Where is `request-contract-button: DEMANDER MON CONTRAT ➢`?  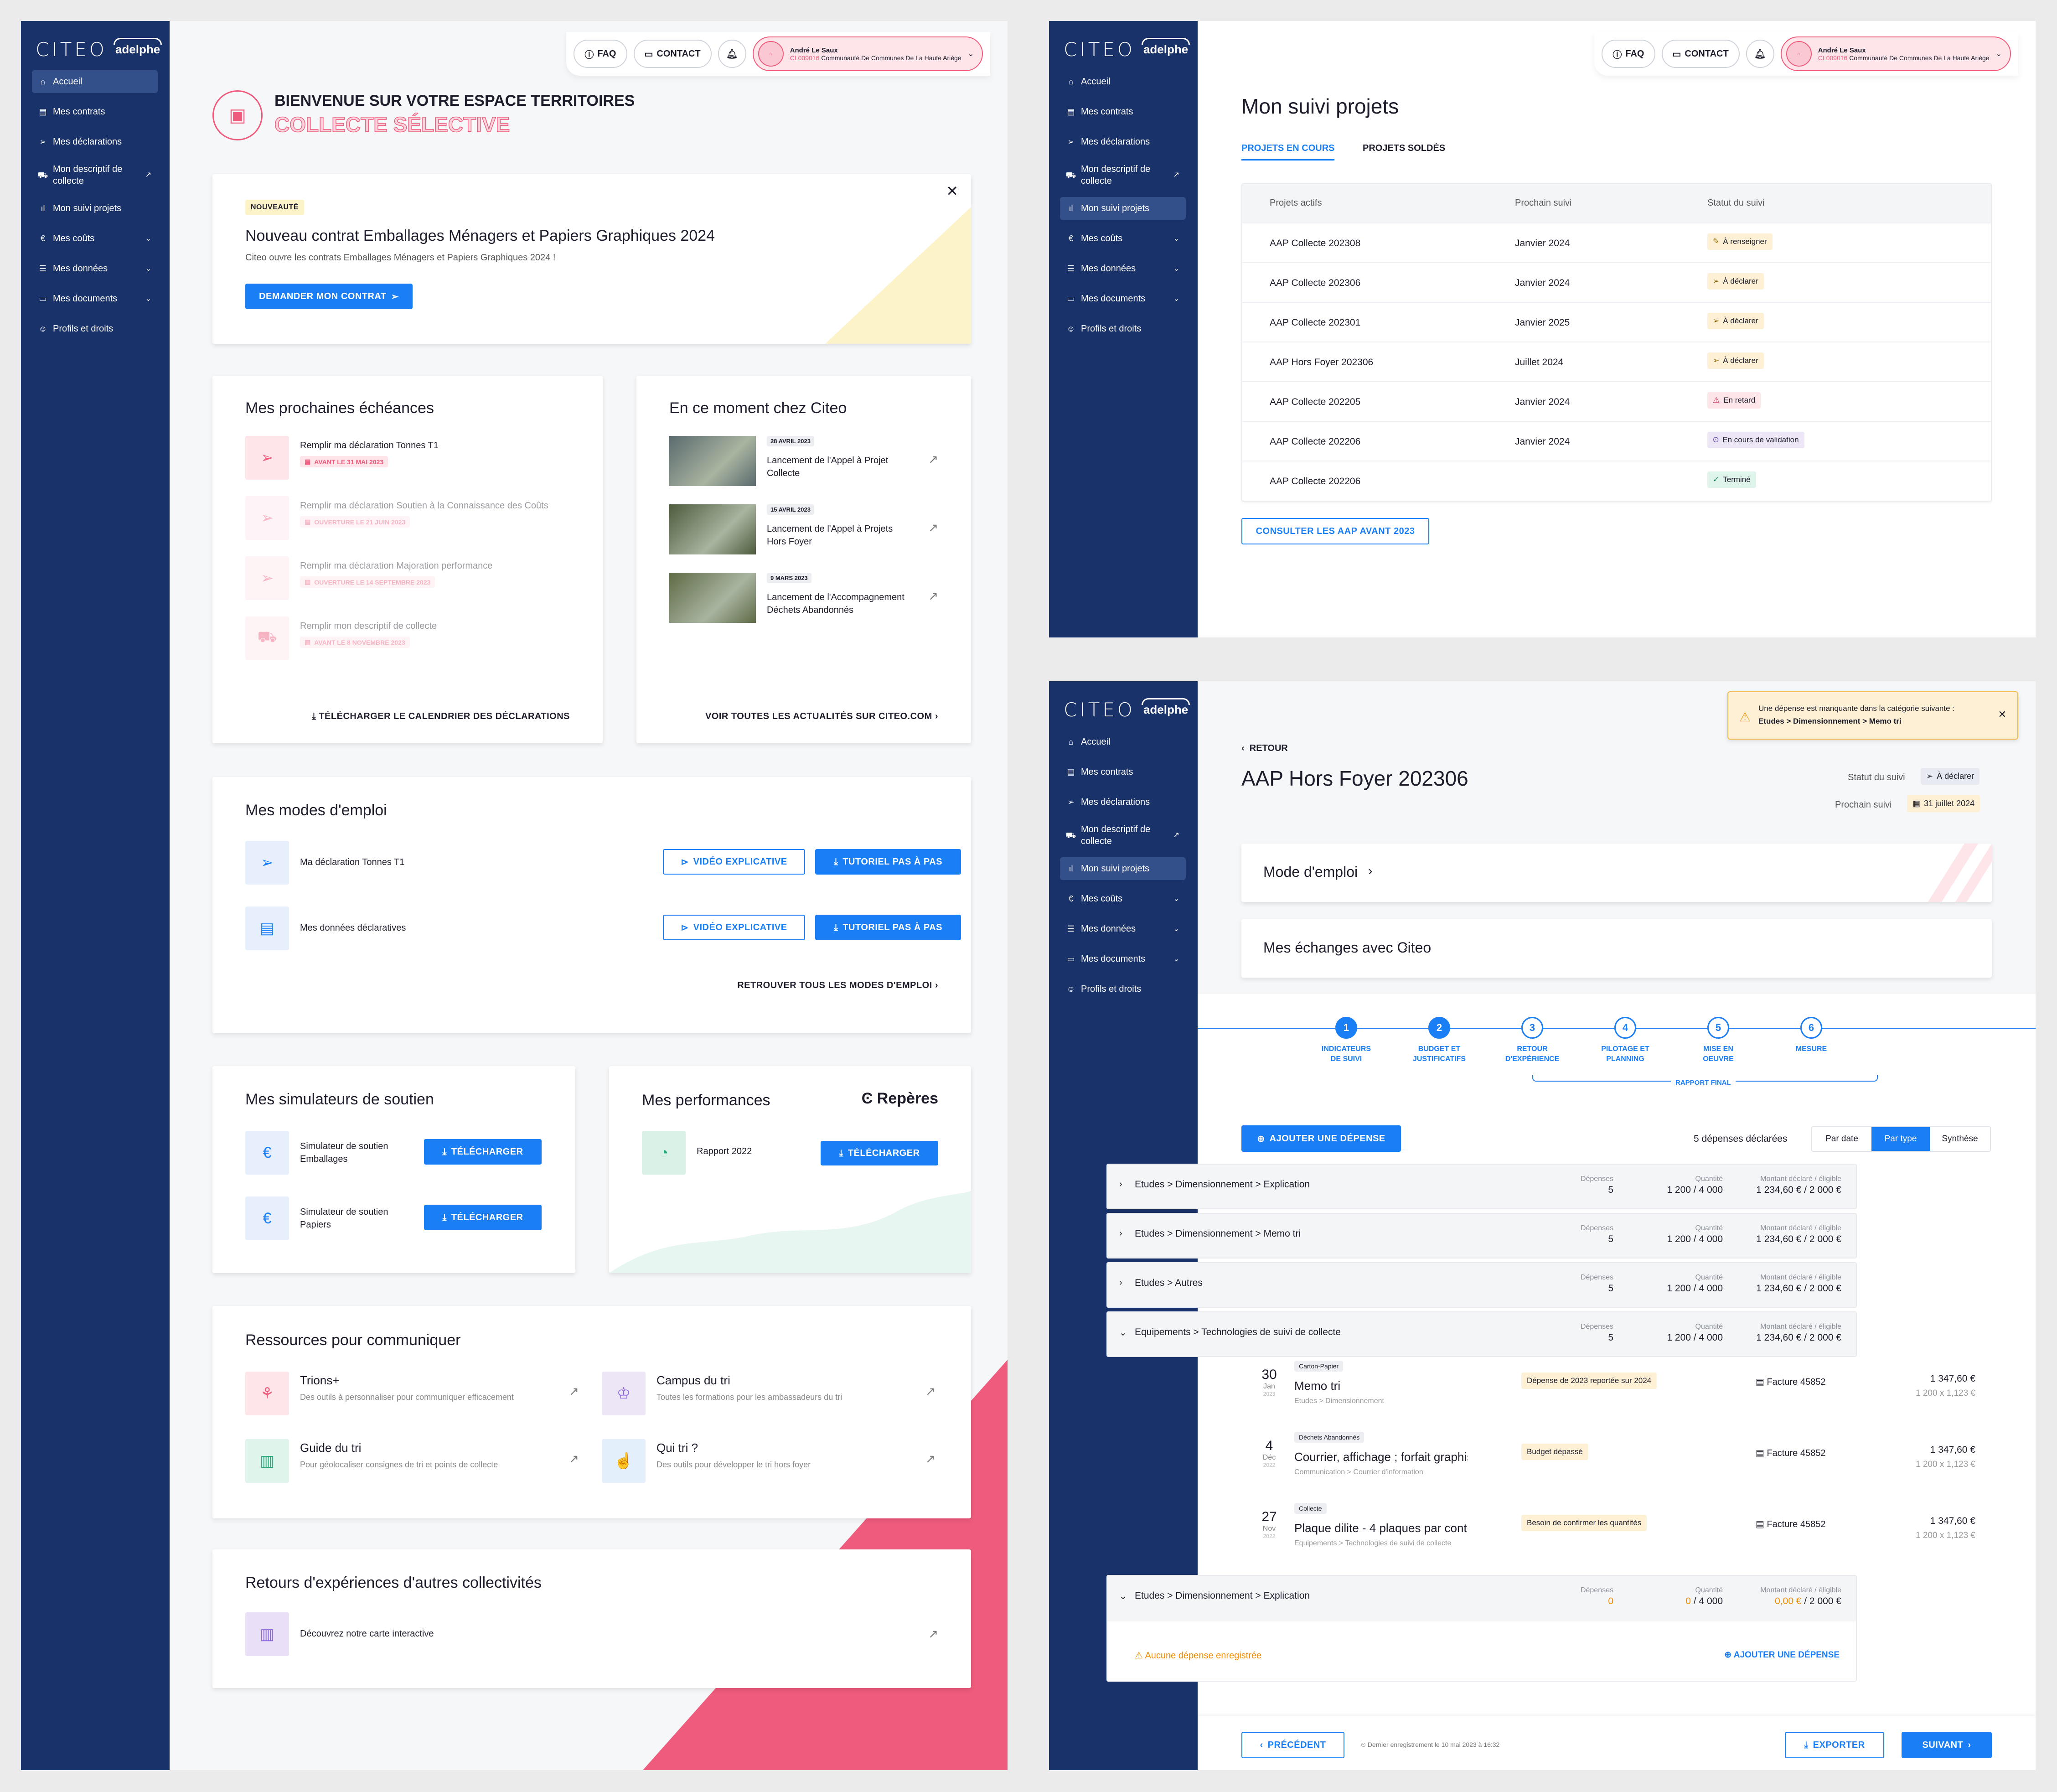
request-contract-button: DEMANDER MON CONTRAT ➢ is located at coordinates (329, 296).